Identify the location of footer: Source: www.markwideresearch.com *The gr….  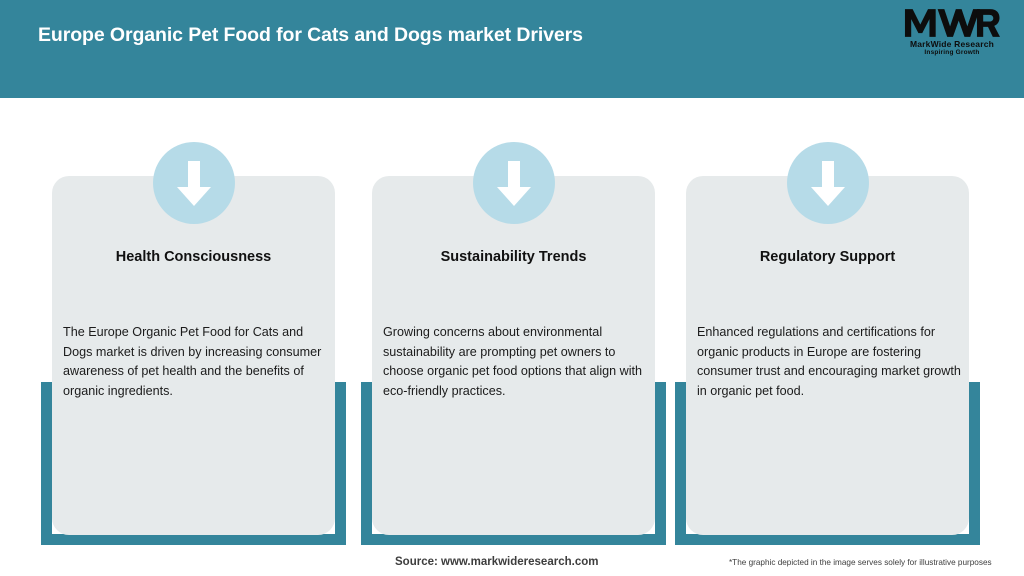
(512, 564).